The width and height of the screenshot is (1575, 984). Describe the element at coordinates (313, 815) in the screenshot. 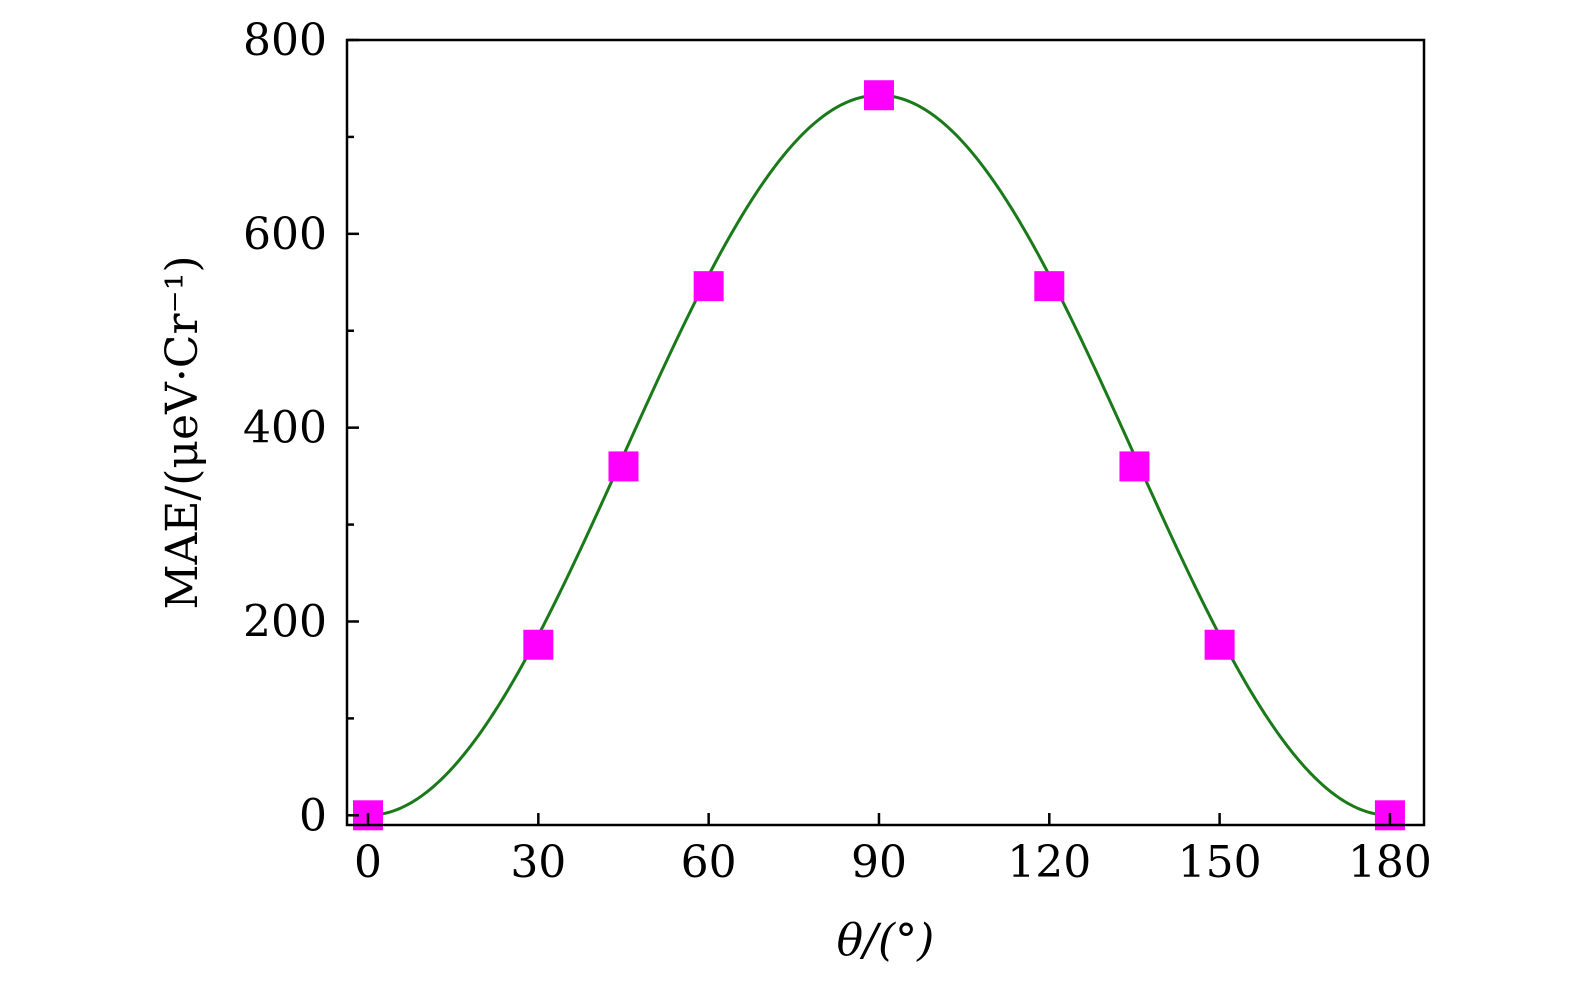

I see `y-tick-label: 0` at that location.